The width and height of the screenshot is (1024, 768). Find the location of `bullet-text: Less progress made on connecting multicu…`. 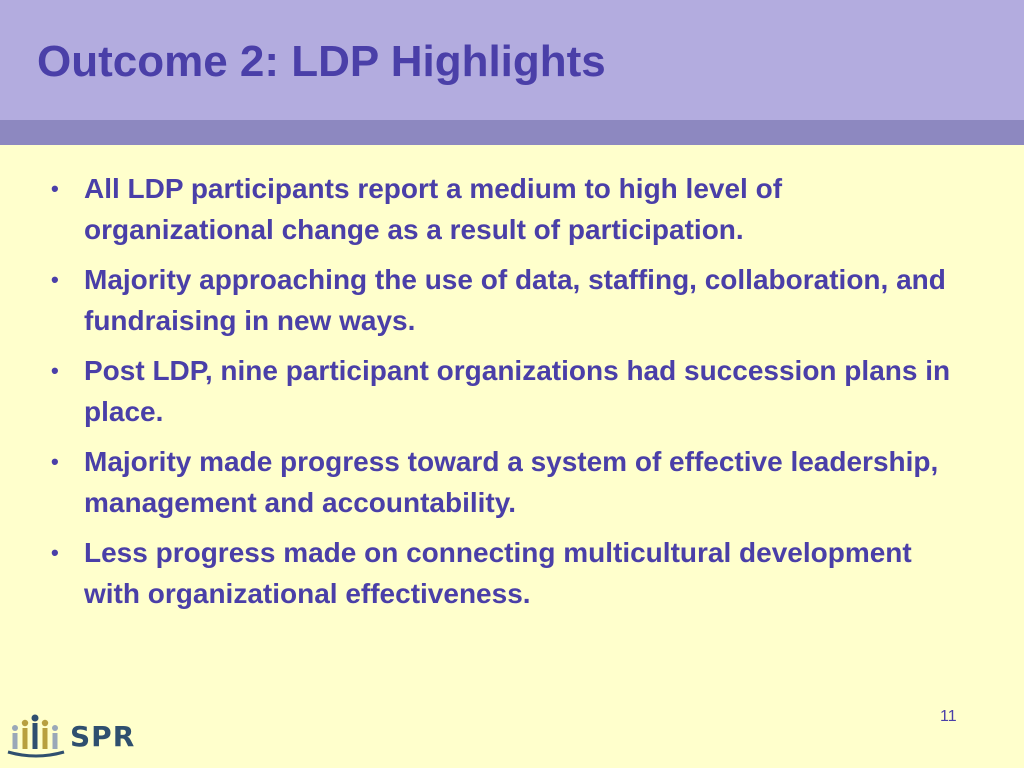

bullet-text: Less progress made on connecting multicu… is located at coordinates (498, 573).